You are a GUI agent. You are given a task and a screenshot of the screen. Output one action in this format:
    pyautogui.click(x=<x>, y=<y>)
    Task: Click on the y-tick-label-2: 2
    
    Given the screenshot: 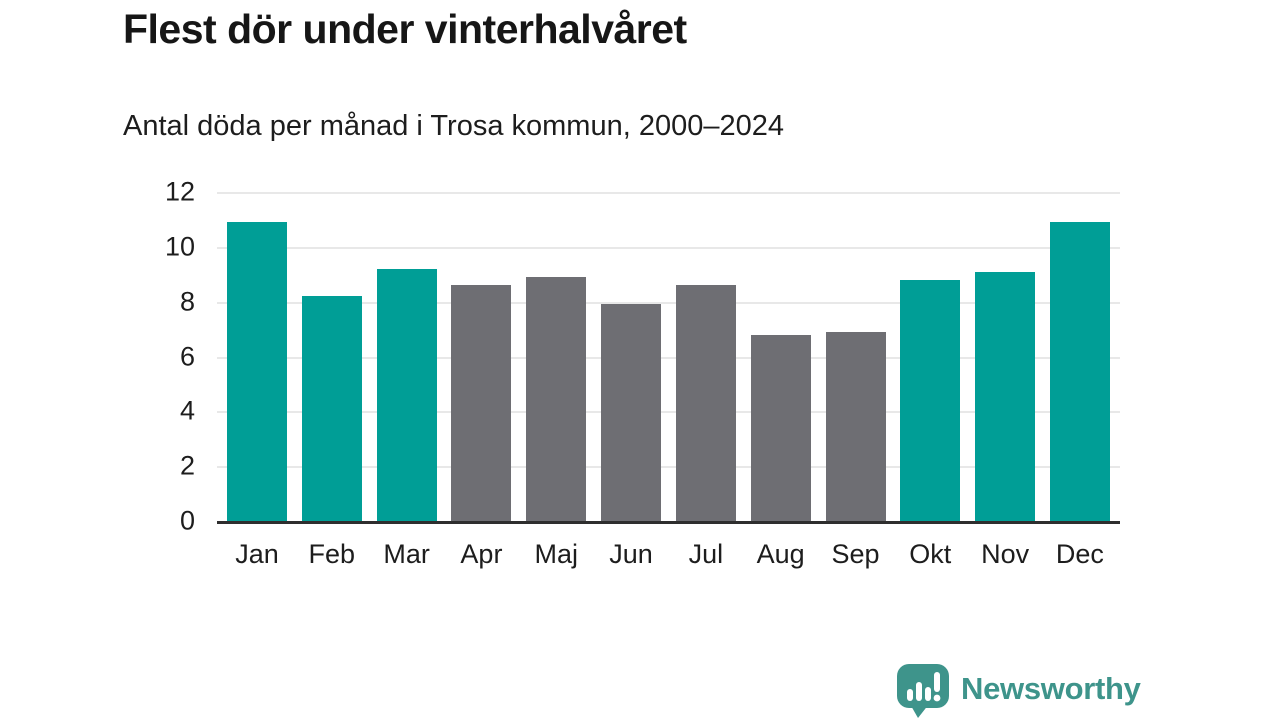 What is the action you would take?
    pyautogui.click(x=187, y=465)
    